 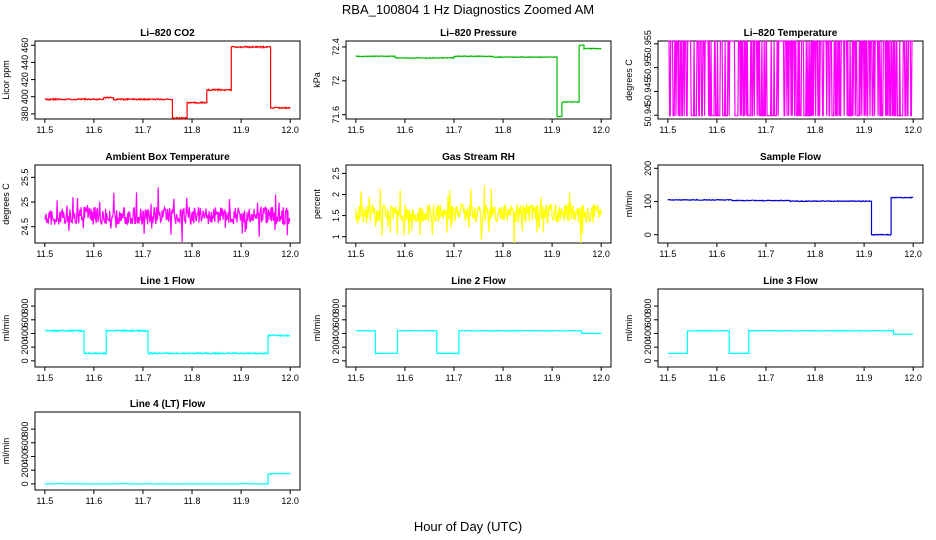 What do you see at coordinates (648, 67) in the screenshot?
I see `y-tick-label: 50.95` at bounding box center [648, 67].